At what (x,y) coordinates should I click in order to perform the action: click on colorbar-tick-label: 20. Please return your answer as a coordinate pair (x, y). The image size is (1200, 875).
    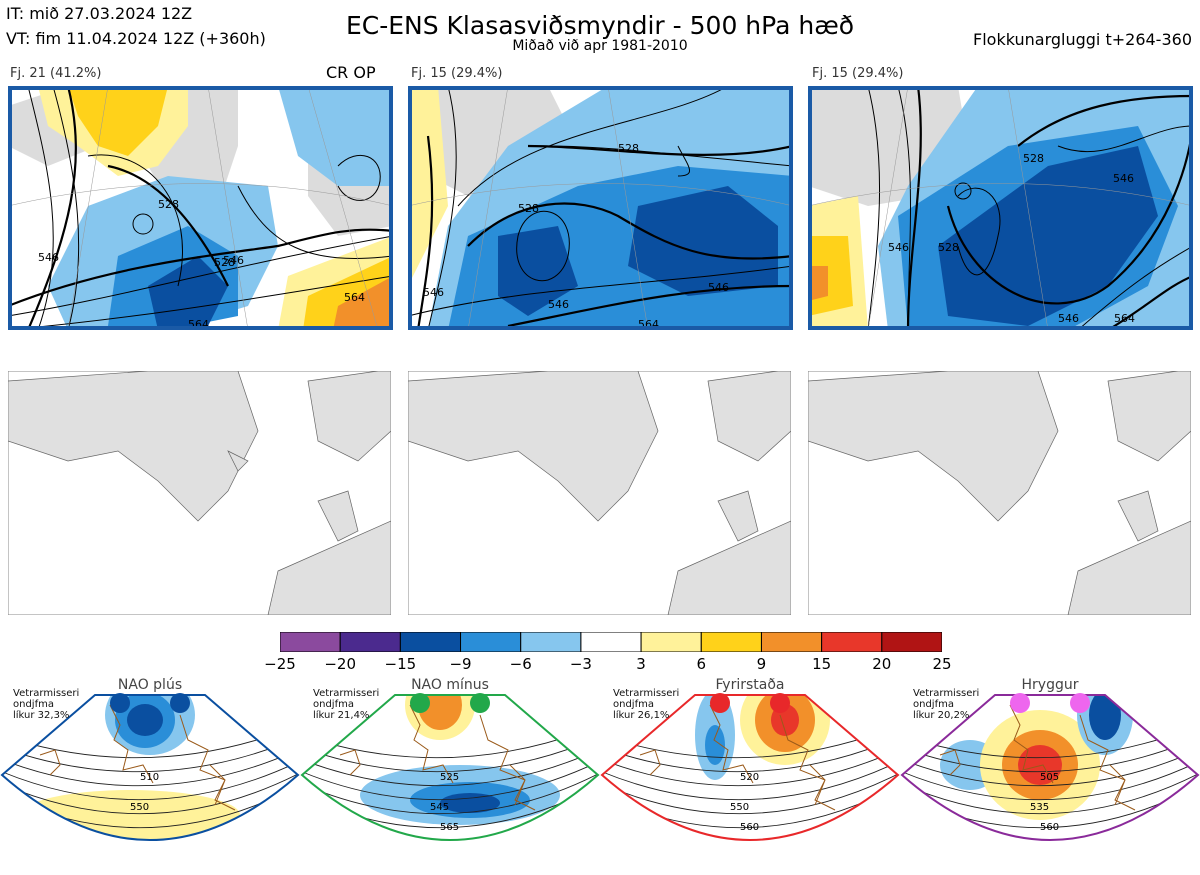
    Looking at the image, I should click on (882, 664).